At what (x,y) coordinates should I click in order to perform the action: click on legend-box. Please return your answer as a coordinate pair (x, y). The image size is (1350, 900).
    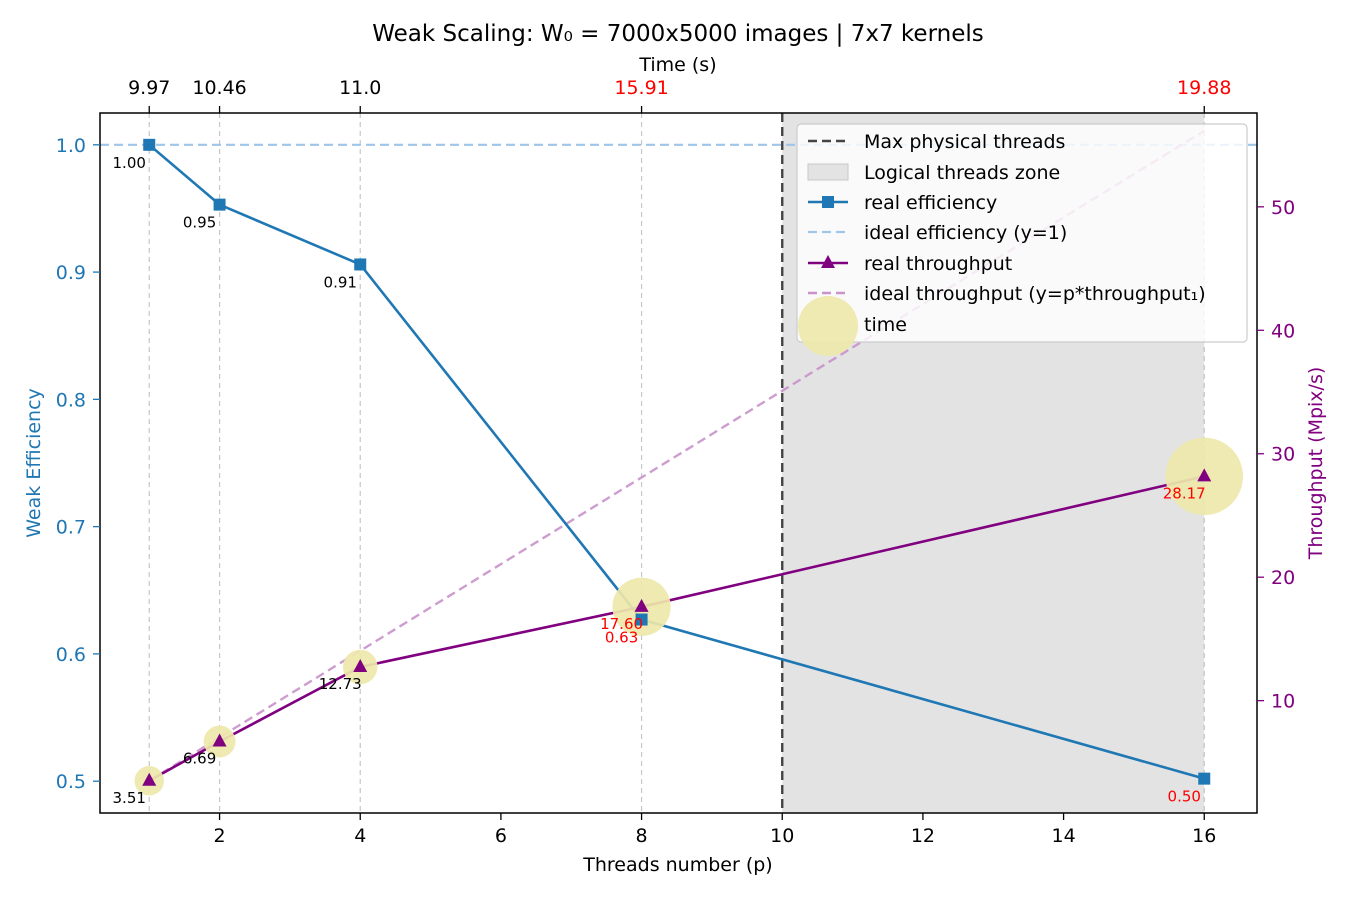
    Looking at the image, I should click on (1022, 233).